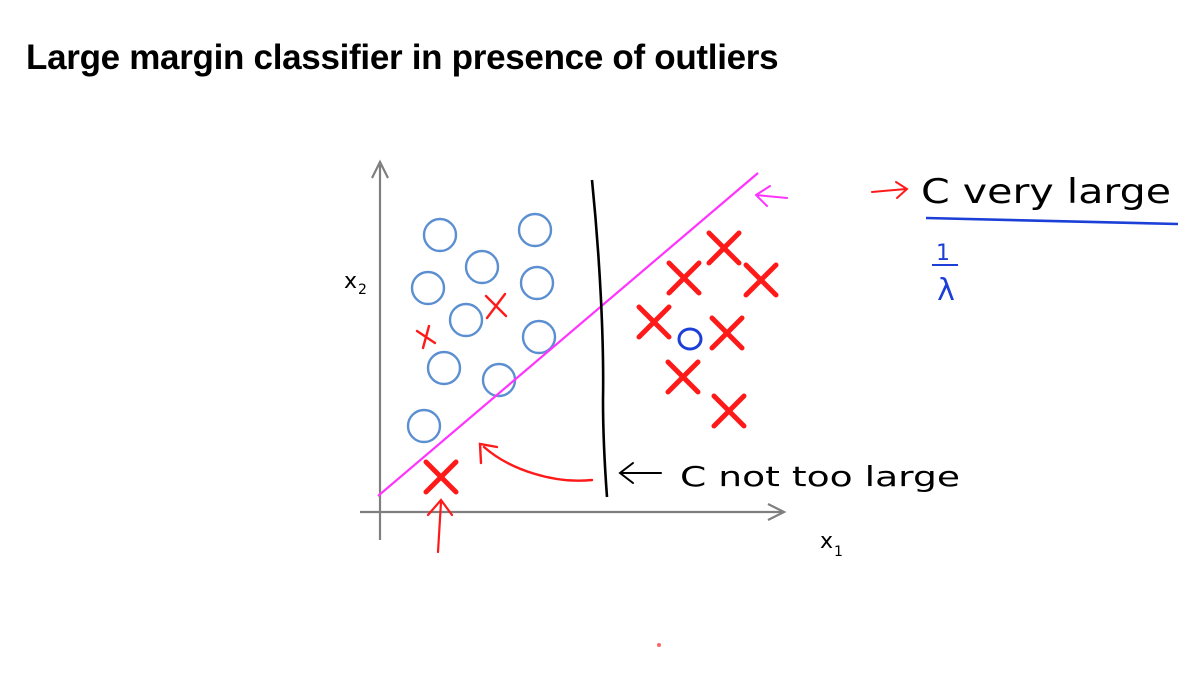  Describe the element at coordinates (1052, 221) in the screenshot. I see `underline` at that location.